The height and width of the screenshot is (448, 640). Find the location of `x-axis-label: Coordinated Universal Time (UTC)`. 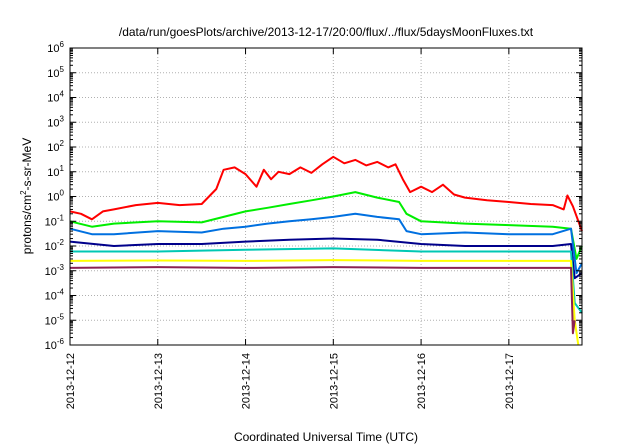

x-axis-label: Coordinated Universal Time (UTC) is located at coordinates (326, 437).